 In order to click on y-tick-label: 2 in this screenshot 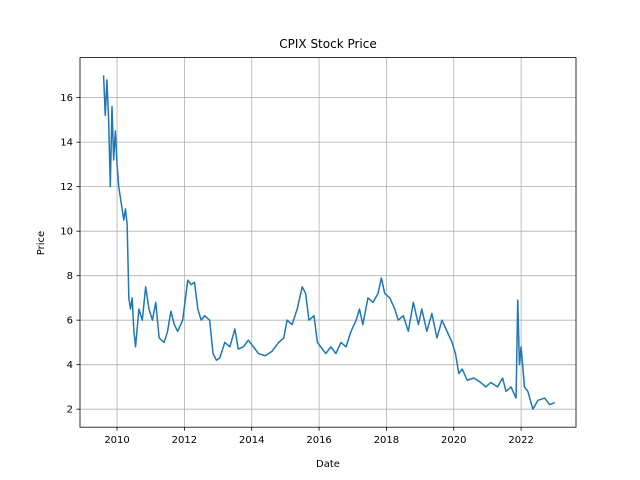, I will do `click(70, 410)`.